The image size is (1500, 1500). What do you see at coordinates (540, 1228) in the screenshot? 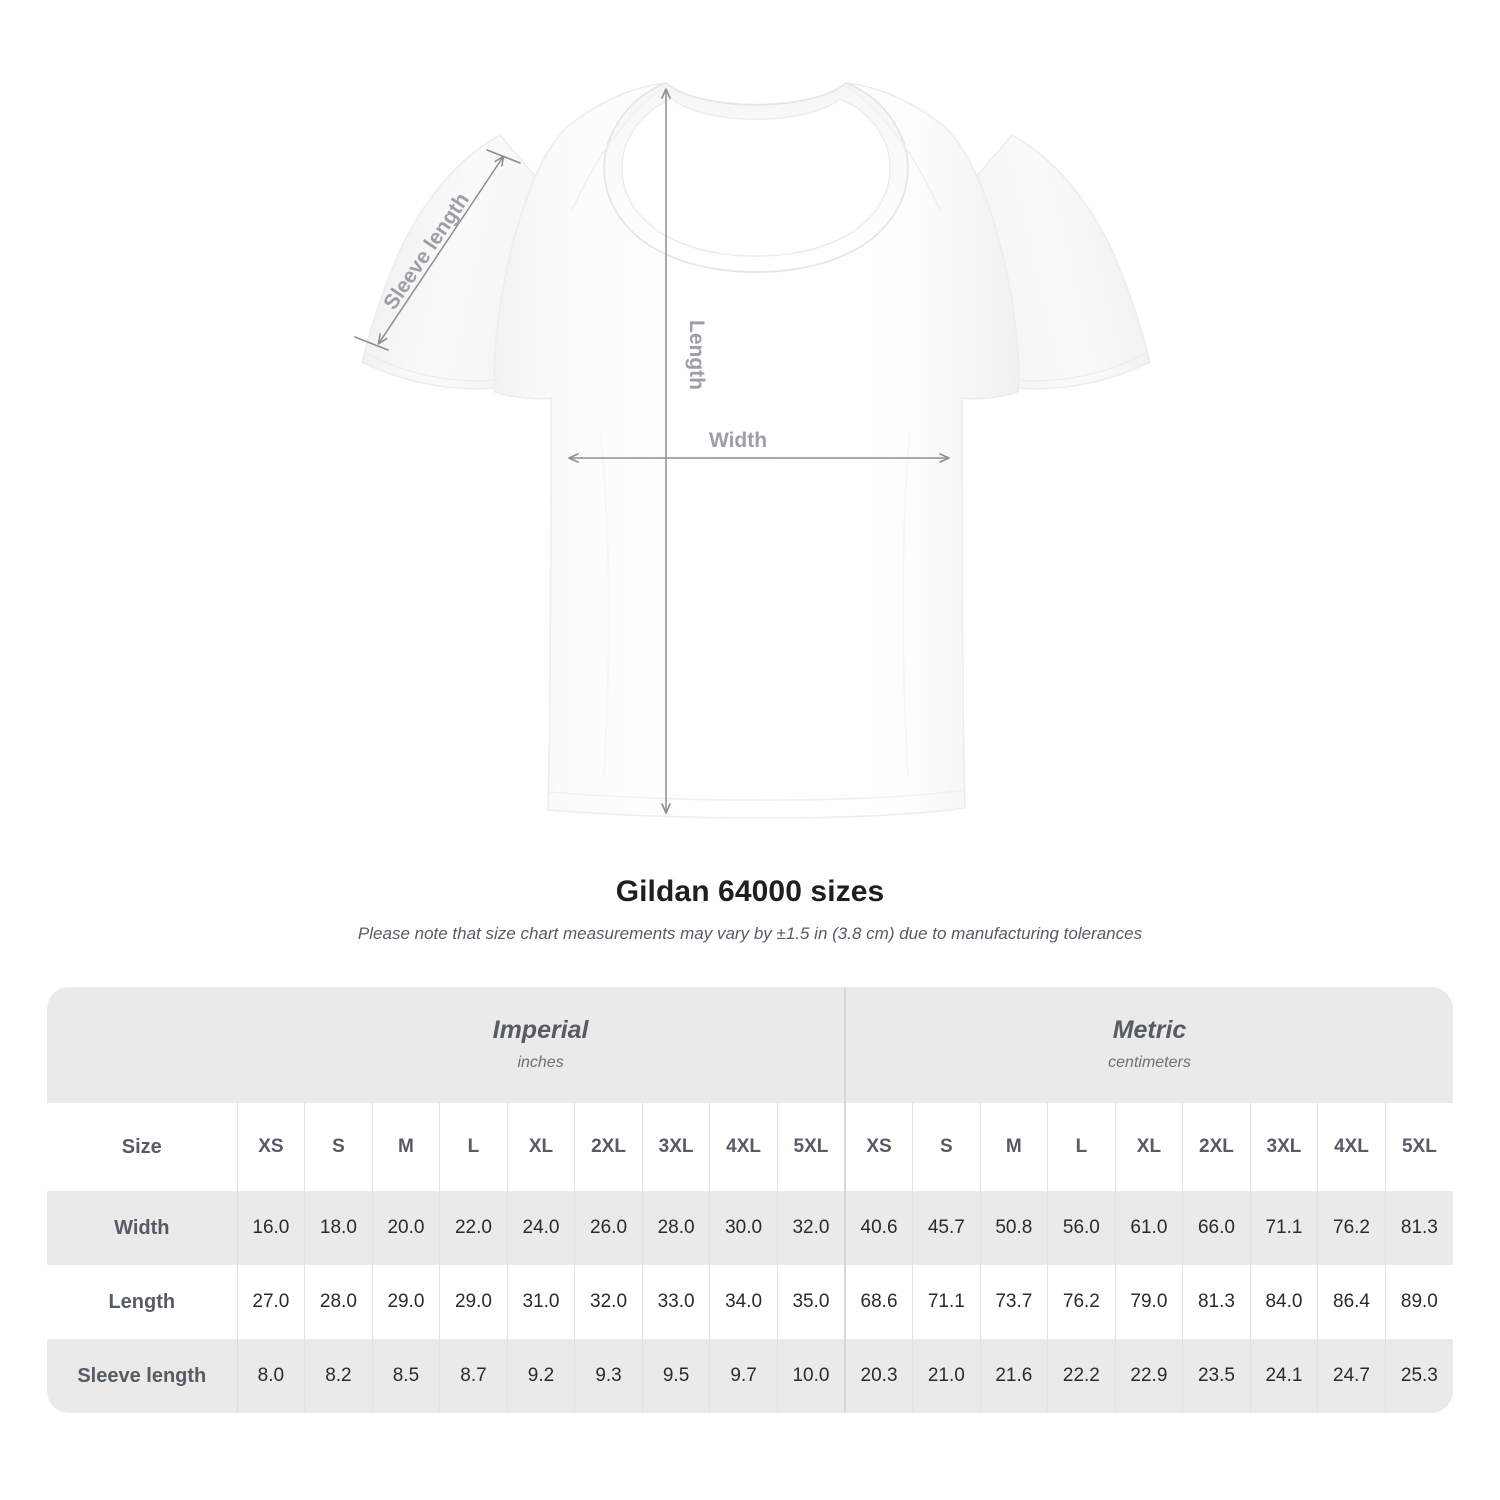
I see `cell-width-imperial-xl: 24.0` at bounding box center [540, 1228].